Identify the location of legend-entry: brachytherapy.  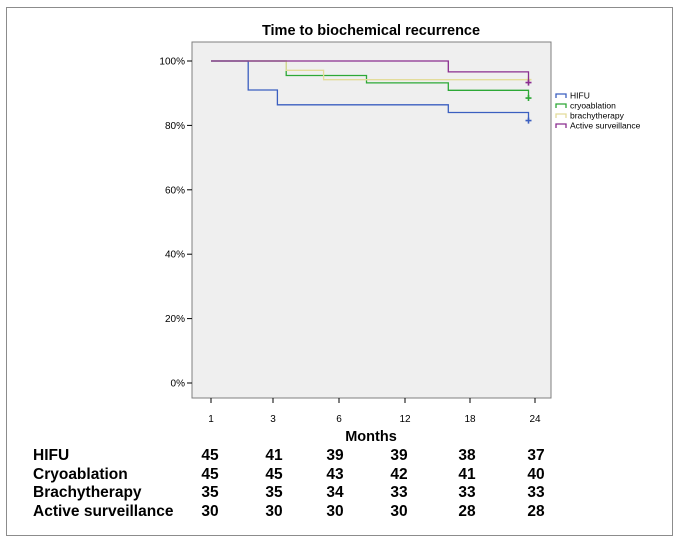
(597, 116).